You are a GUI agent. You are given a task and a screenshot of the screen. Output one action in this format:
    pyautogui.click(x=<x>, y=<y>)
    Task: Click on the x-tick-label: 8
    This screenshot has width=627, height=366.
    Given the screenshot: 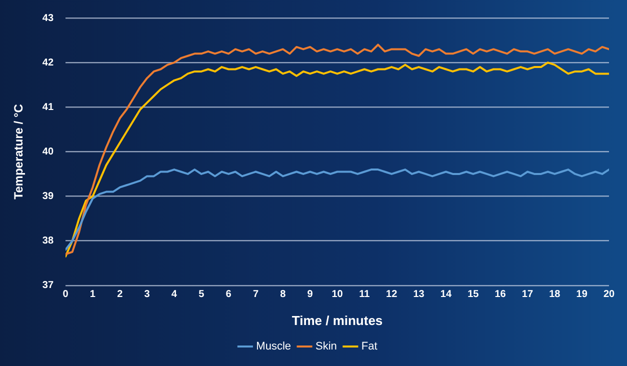 What is the action you would take?
    pyautogui.click(x=283, y=294)
    